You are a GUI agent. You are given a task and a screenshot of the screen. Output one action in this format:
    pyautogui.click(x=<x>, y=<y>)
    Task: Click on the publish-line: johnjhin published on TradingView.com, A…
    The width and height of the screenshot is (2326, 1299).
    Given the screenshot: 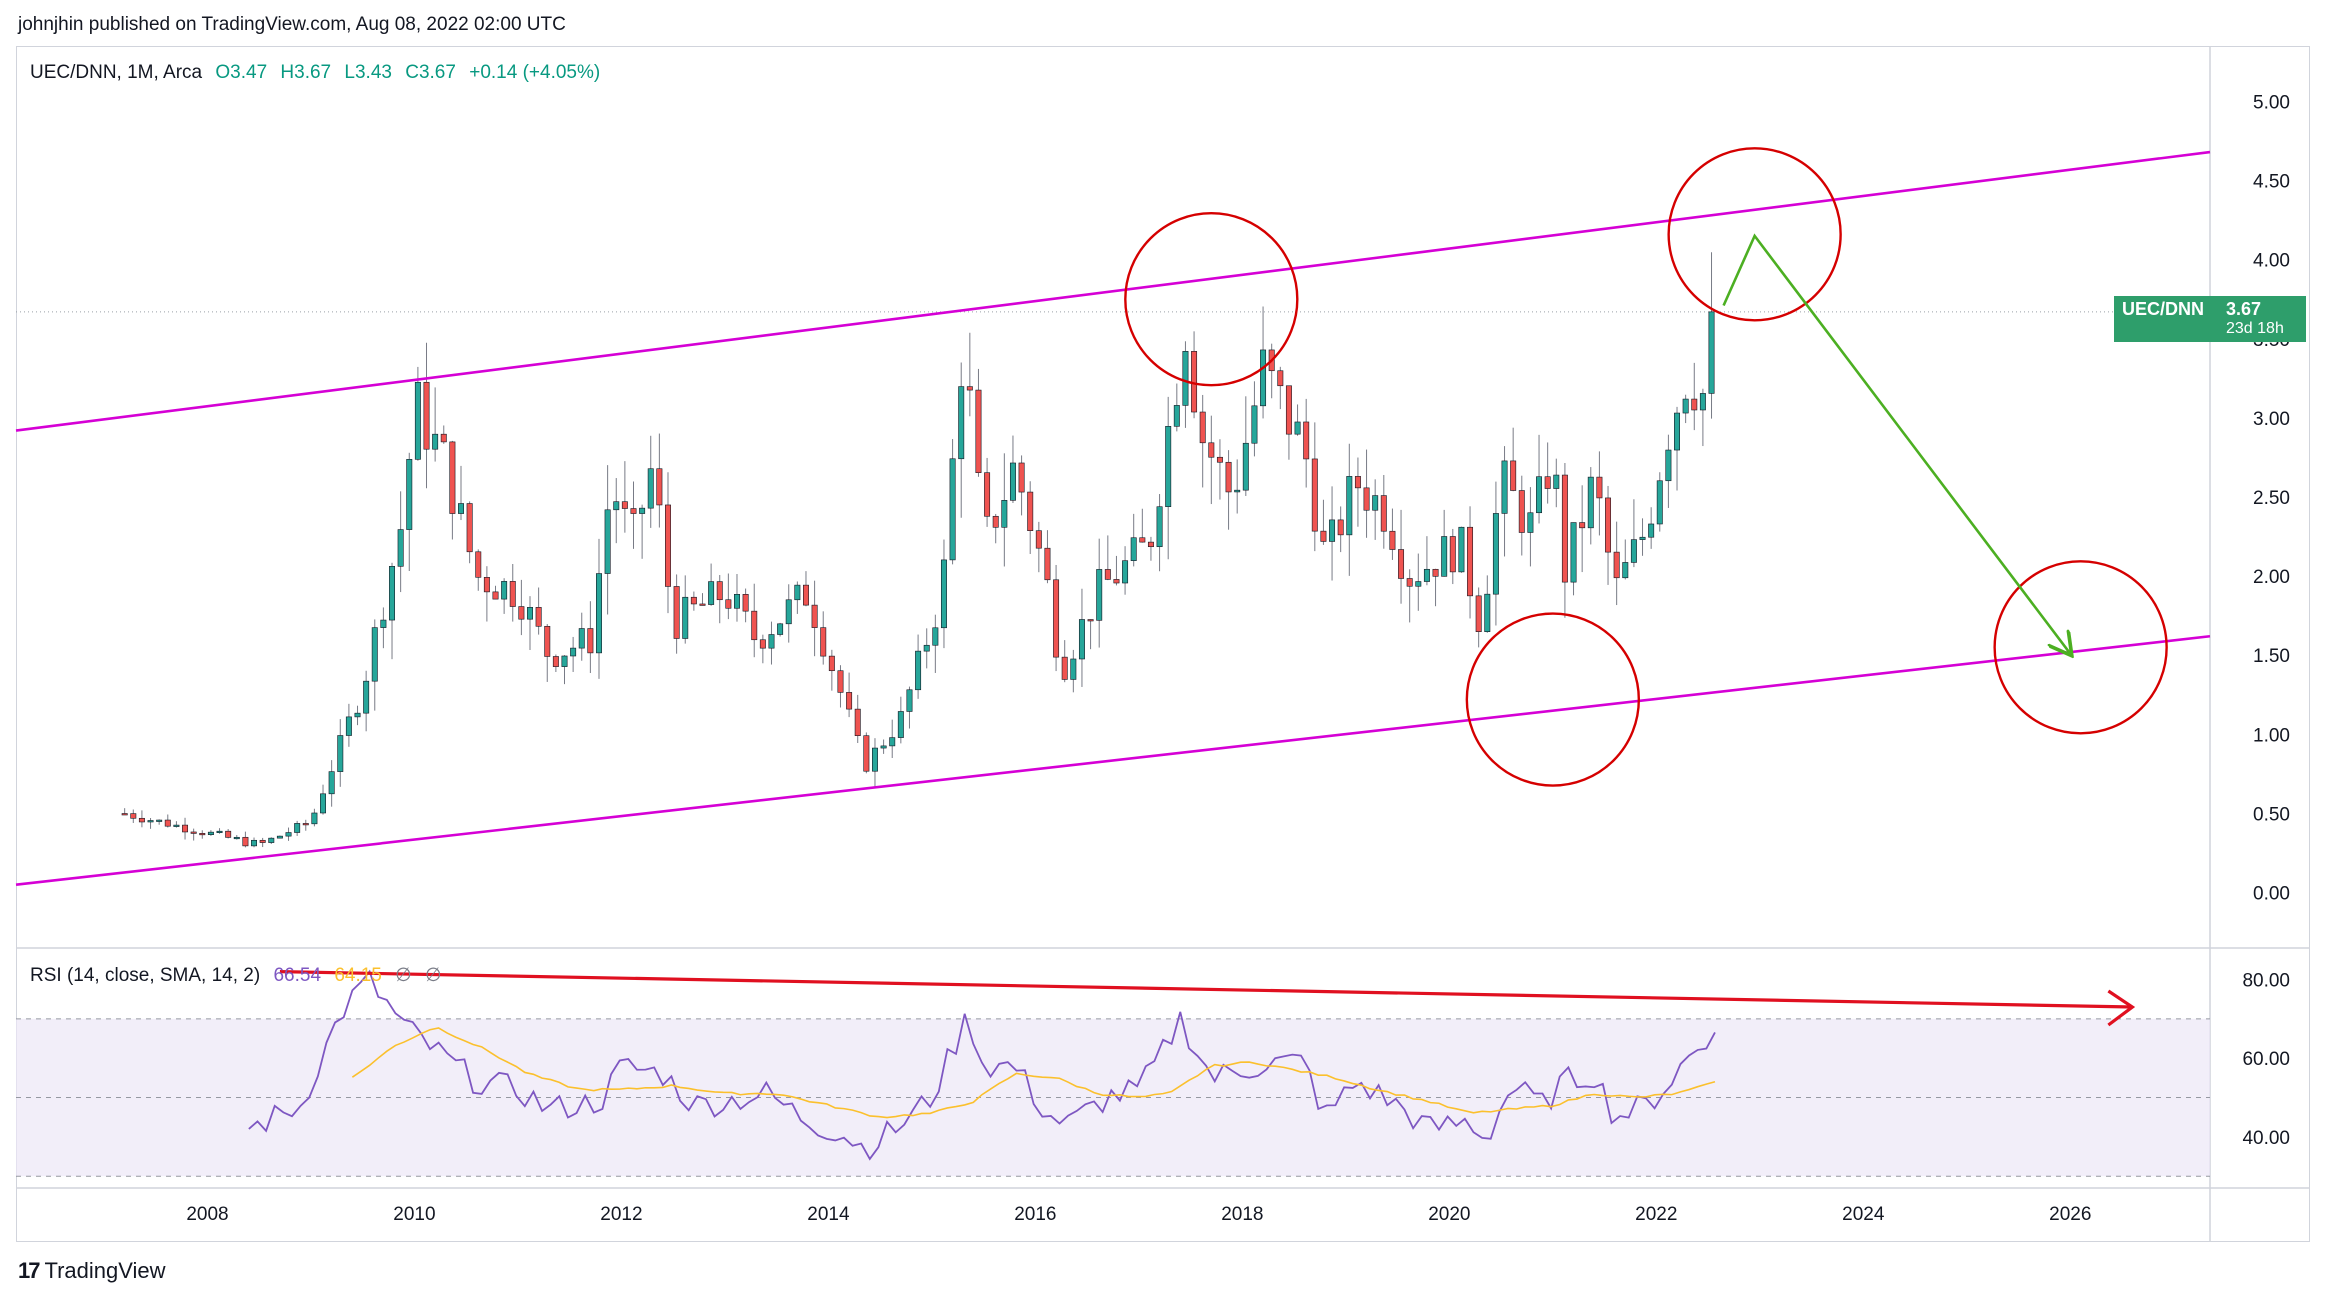 What is the action you would take?
    pyautogui.click(x=292, y=24)
    